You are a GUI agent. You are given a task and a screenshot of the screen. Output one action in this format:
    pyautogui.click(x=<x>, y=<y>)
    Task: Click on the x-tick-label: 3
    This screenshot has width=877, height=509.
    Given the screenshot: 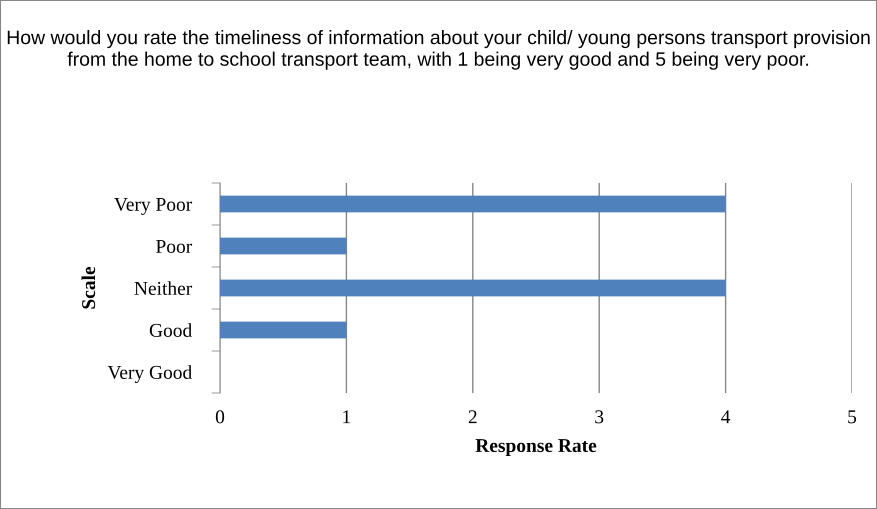 What is the action you would take?
    pyautogui.click(x=599, y=417)
    